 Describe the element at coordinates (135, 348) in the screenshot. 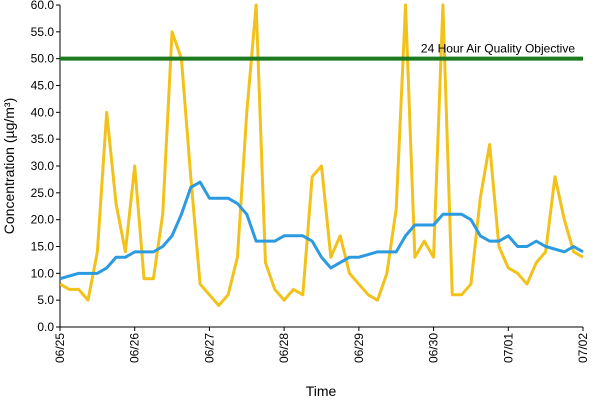

I see `x-tick-label: 06/26` at that location.